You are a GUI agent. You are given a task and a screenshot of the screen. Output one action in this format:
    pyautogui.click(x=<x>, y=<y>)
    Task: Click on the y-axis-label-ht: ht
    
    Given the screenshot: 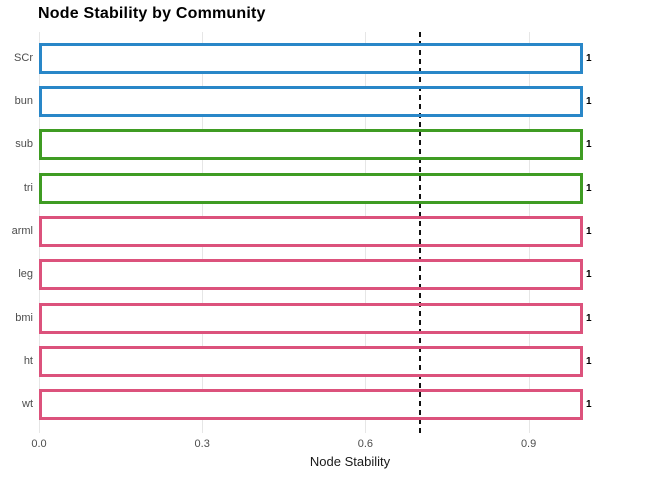 What is the action you would take?
    pyautogui.click(x=28, y=360)
    